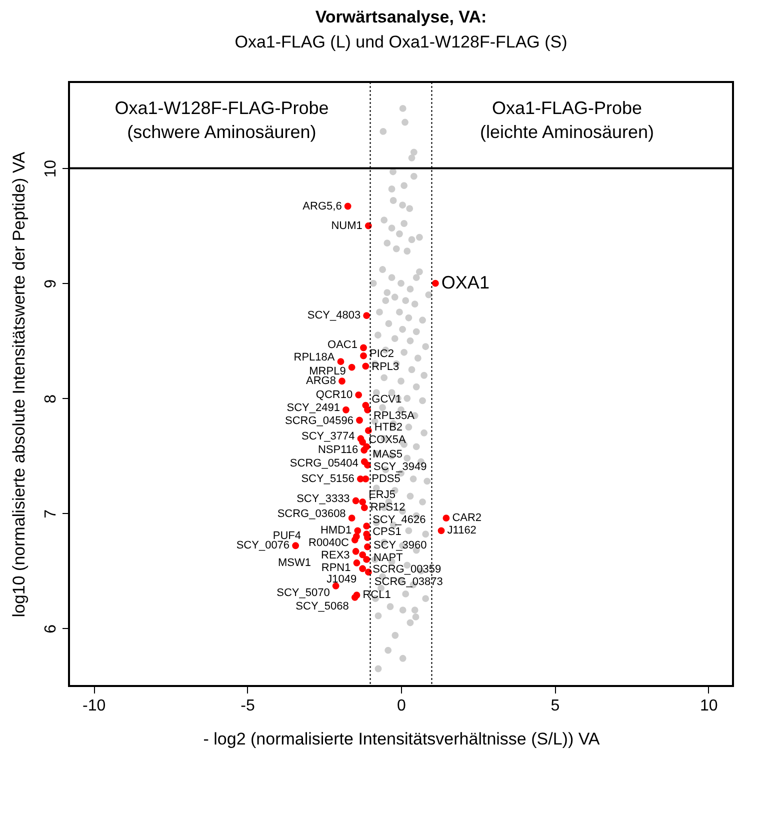  I want to click on annotation: SCRG_03608, so click(311, 514).